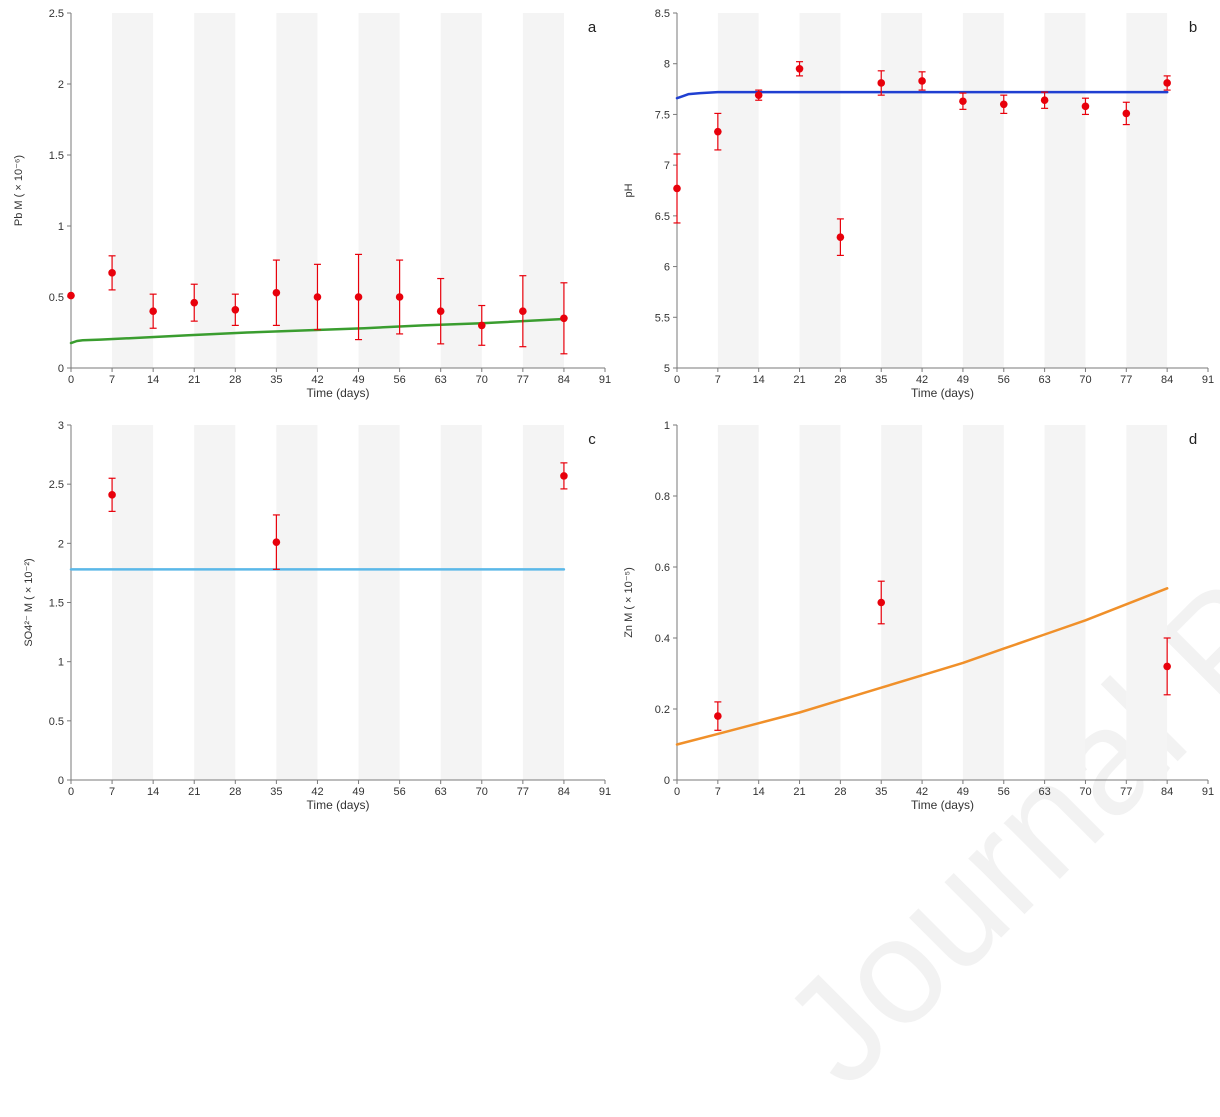  Describe the element at coordinates (29, 602) in the screenshot. I see `y-axis-title: SO4²⁻ M ( × 10⁻²)` at that location.